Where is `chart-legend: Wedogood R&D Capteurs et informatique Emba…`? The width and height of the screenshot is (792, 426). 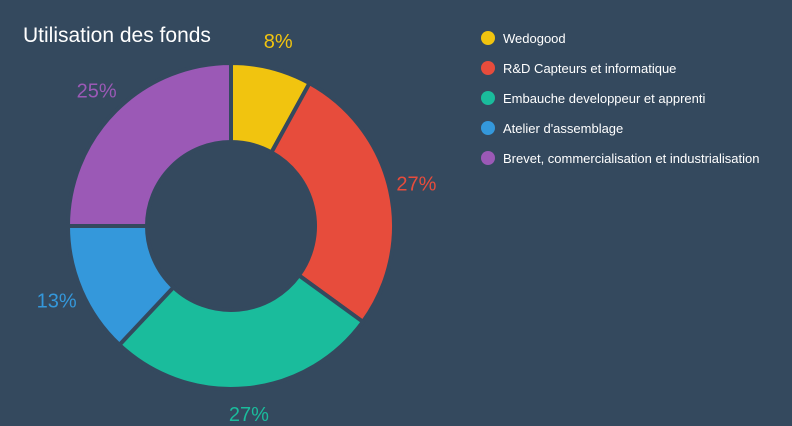 chart-legend: Wedogood R&D Capteurs et informatique Emba… is located at coordinates (620, 98).